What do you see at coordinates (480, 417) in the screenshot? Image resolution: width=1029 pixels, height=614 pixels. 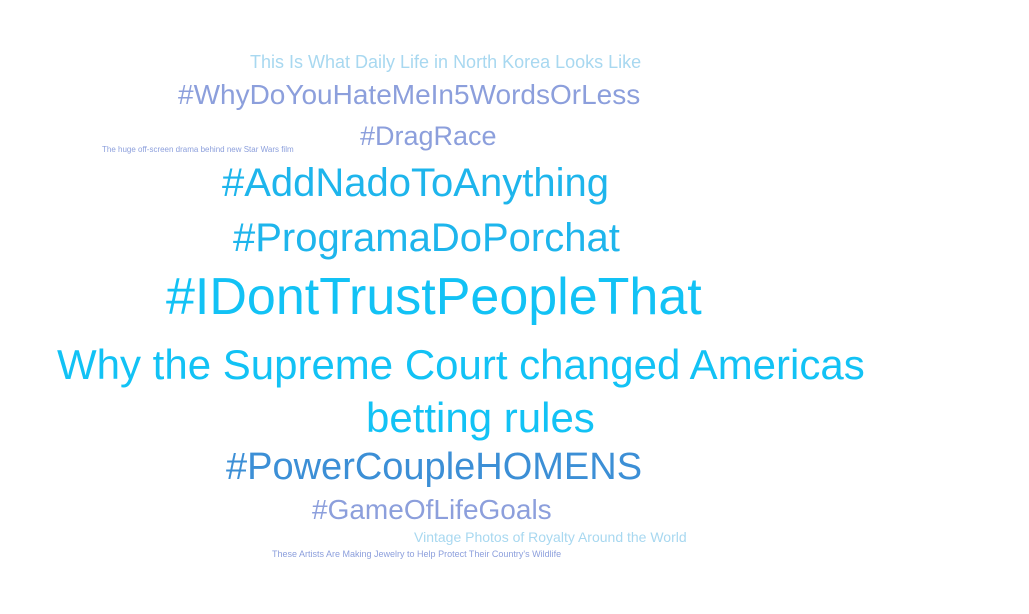 I see `trend-supreme-court-line-2: betting rules` at bounding box center [480, 417].